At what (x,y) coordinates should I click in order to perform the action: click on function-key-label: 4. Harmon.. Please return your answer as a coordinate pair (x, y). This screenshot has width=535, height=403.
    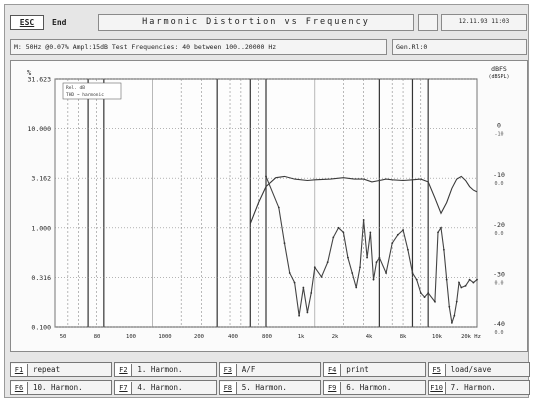
    Looking at the image, I should click on (160, 387).